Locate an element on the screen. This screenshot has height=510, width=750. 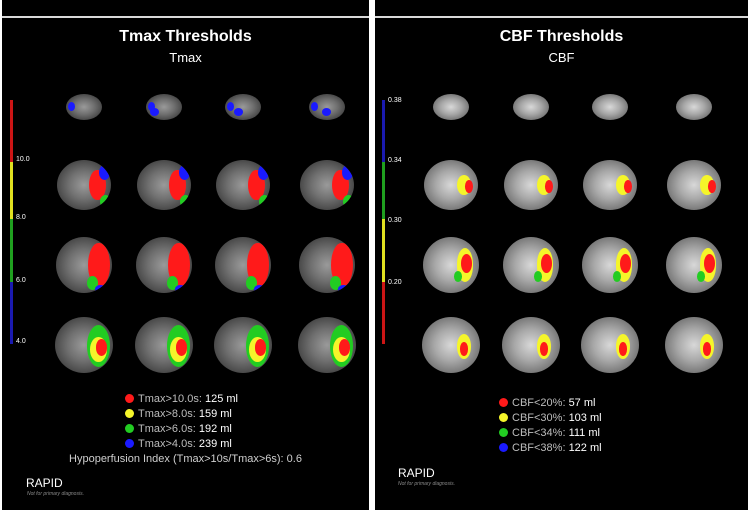
legend-label: CBF<34%: is located at coordinates (539, 433).